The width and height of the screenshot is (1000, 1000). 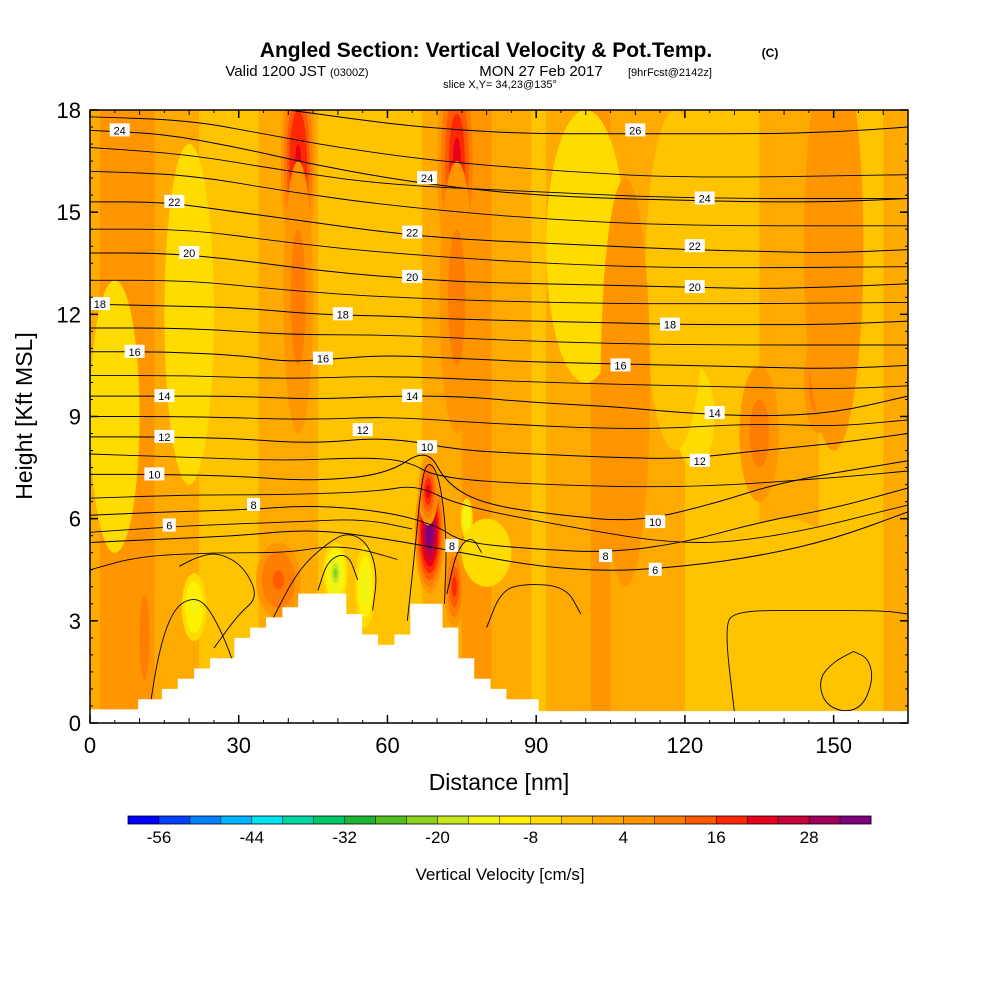 I want to click on y-tick-label: 6, so click(x=75, y=519).